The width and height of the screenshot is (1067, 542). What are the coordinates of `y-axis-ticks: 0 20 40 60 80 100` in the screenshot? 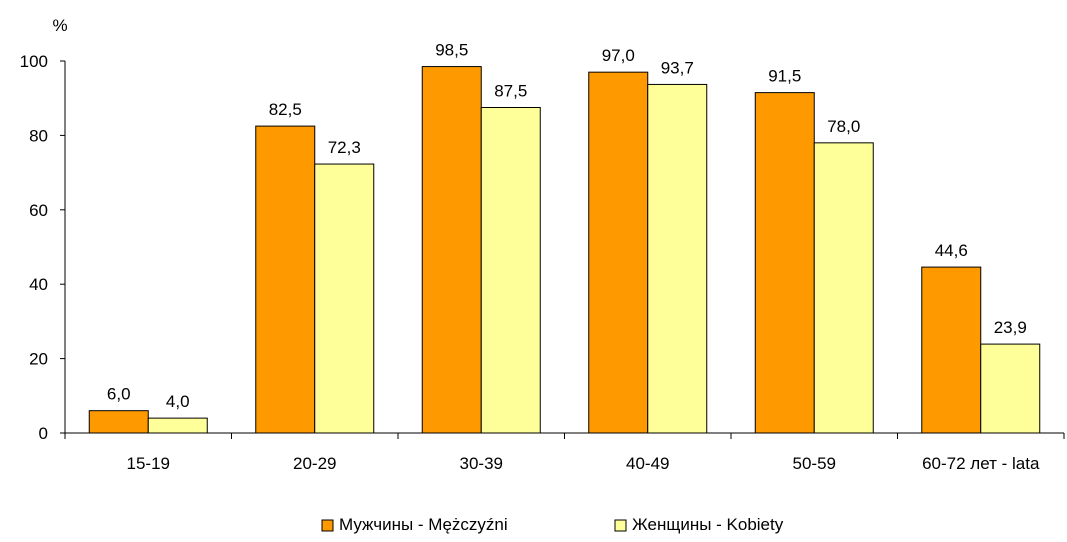 It's located at (42, 247).